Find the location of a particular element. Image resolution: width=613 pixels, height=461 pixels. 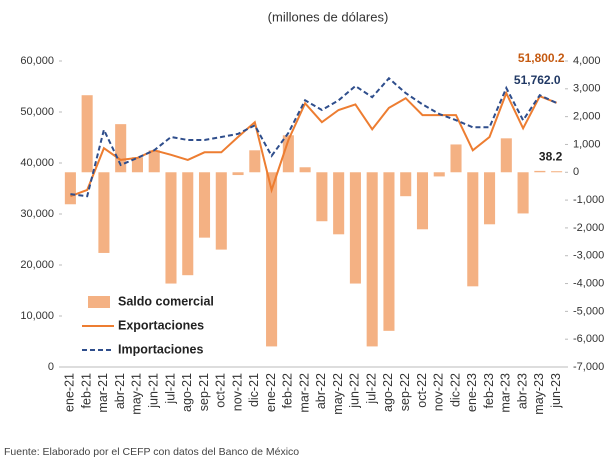

chart-title: (millones de dólares) is located at coordinates (328, 16).